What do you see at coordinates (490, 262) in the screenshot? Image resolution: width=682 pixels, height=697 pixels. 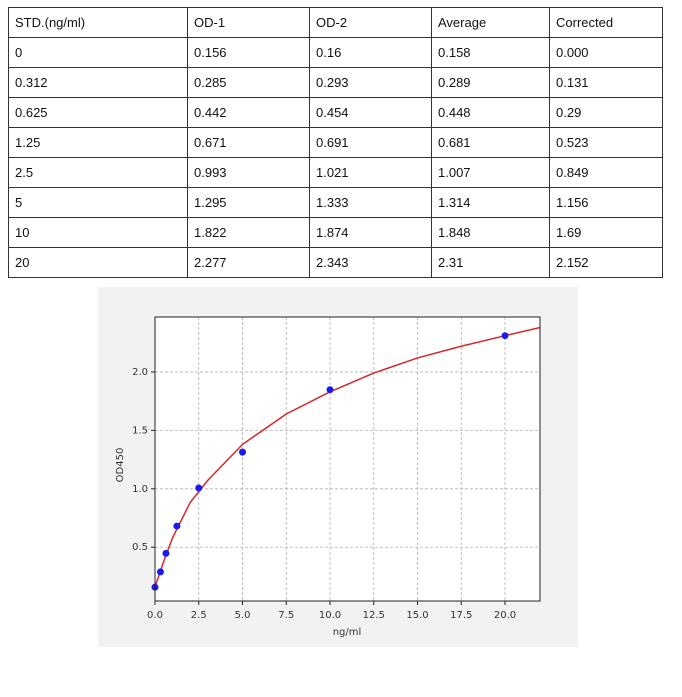 I see `table-cell: 2.31` at bounding box center [490, 262].